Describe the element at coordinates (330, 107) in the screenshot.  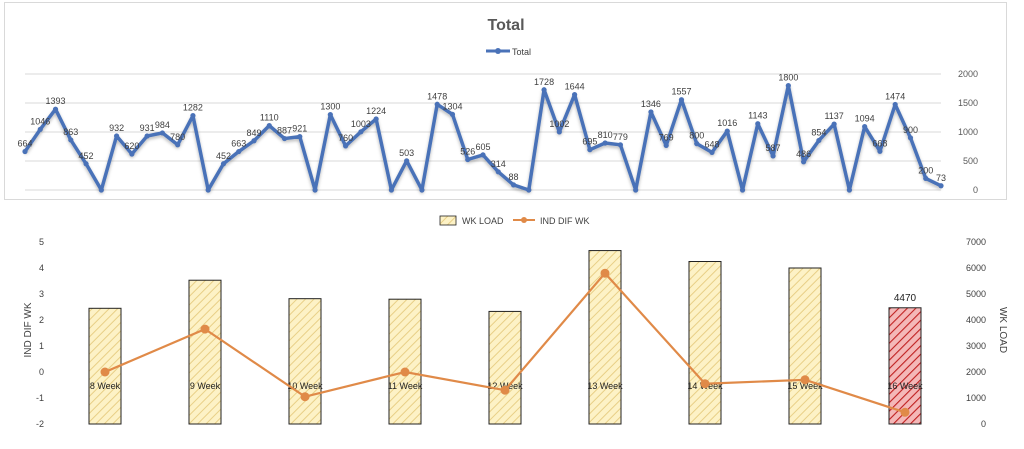
I see `data-label: 1300` at that location.